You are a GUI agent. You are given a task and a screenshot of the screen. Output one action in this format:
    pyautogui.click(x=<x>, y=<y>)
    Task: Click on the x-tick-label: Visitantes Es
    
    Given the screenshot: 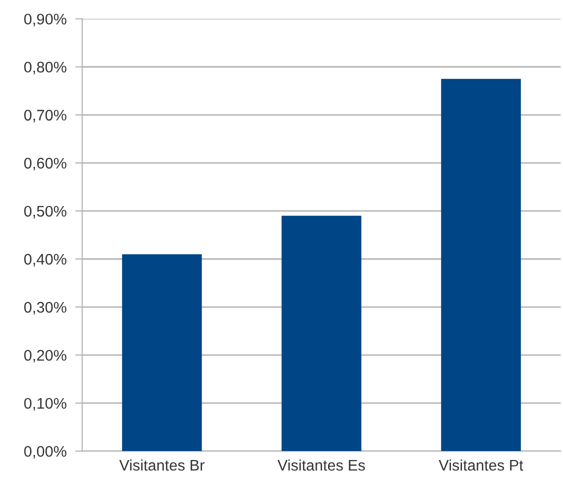 What is the action you would take?
    pyautogui.click(x=321, y=465)
    